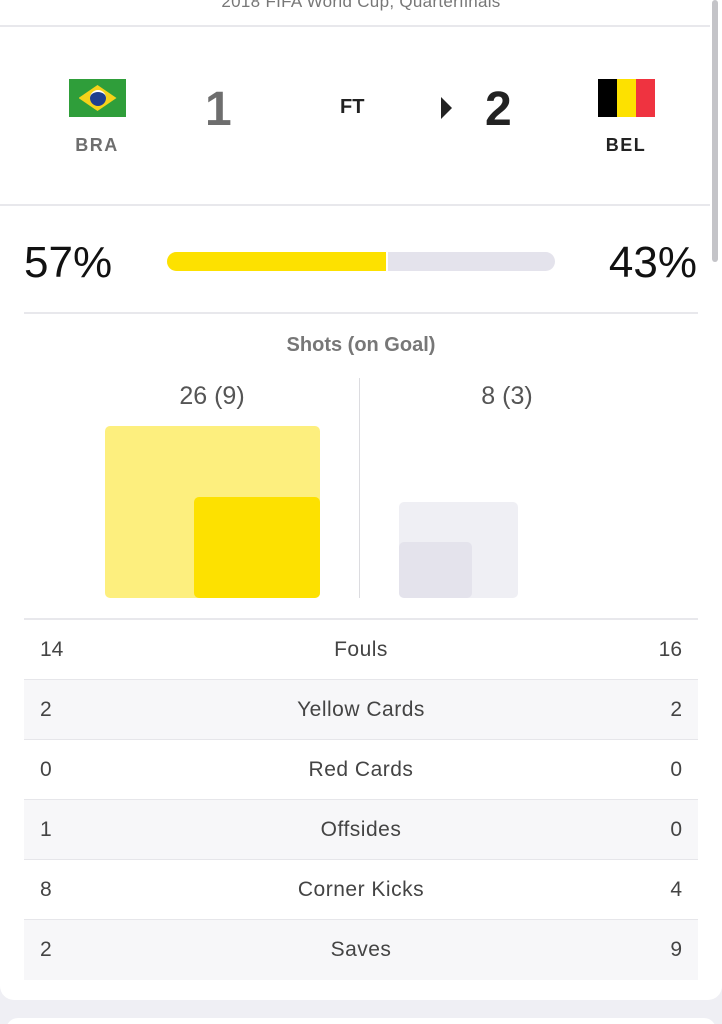 The width and height of the screenshot is (722, 1024). I want to click on brazil-flag-icon, so click(97, 98).